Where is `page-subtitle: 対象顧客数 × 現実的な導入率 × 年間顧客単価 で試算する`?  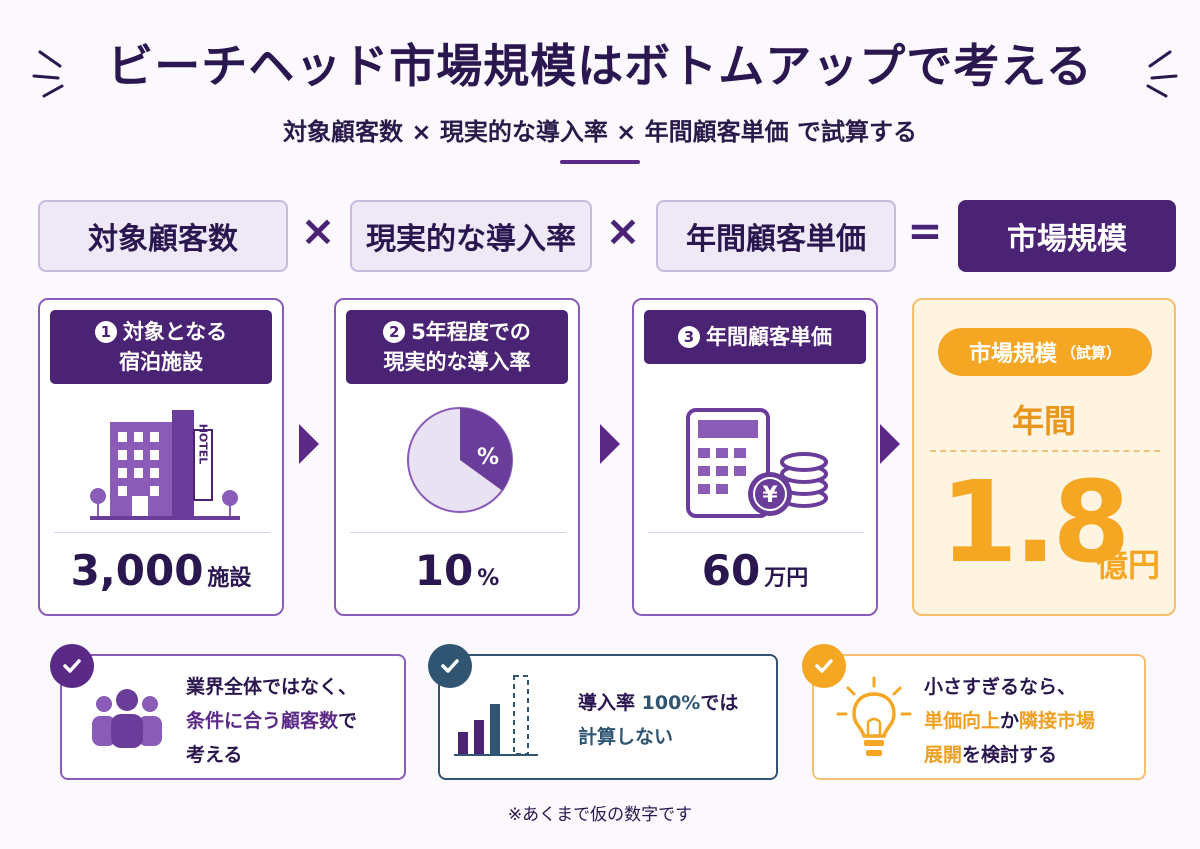 page-subtitle: 対象顧客数 × 現実的な導入率 × 年間顧客単価 で試算する is located at coordinates (600, 132).